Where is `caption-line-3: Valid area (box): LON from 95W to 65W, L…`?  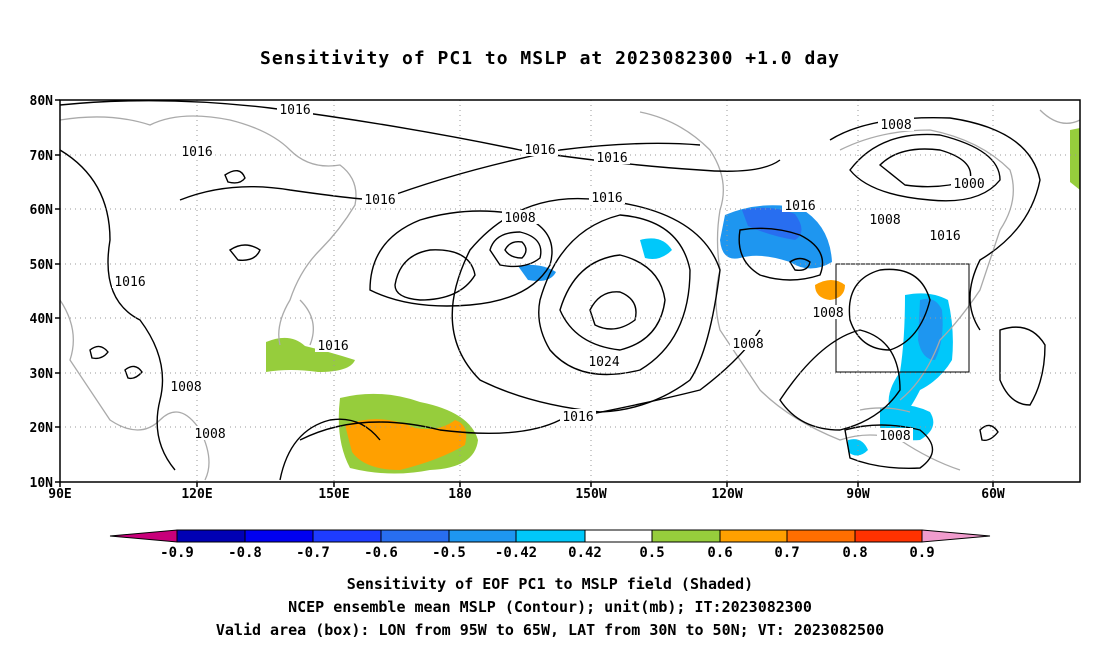
caption-line-3: Valid area (box): LON from 95W to 65W, L… is located at coordinates (550, 630).